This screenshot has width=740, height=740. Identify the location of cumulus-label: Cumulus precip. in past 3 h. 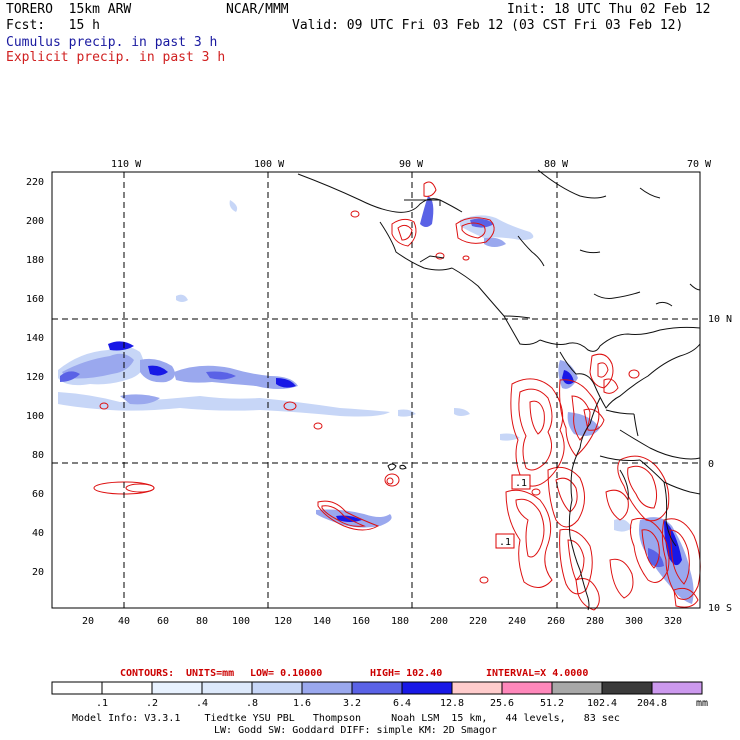
(112, 42).